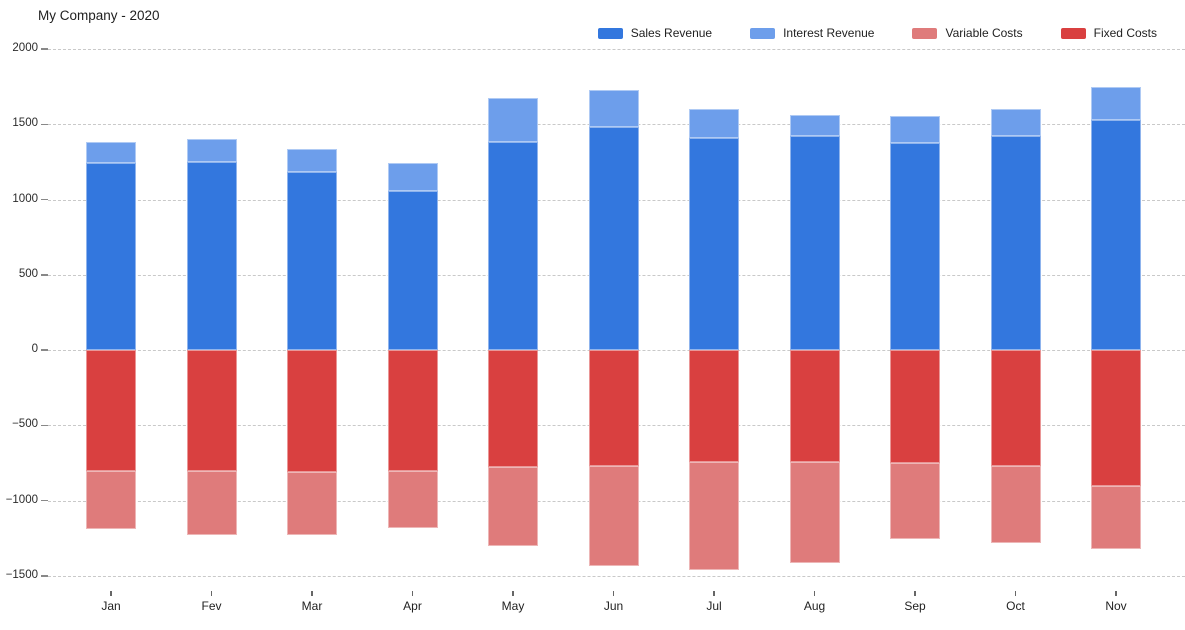 The image size is (1185, 630). Describe the element at coordinates (714, 123) in the screenshot. I see `bar-interest-revenue-jul` at that location.